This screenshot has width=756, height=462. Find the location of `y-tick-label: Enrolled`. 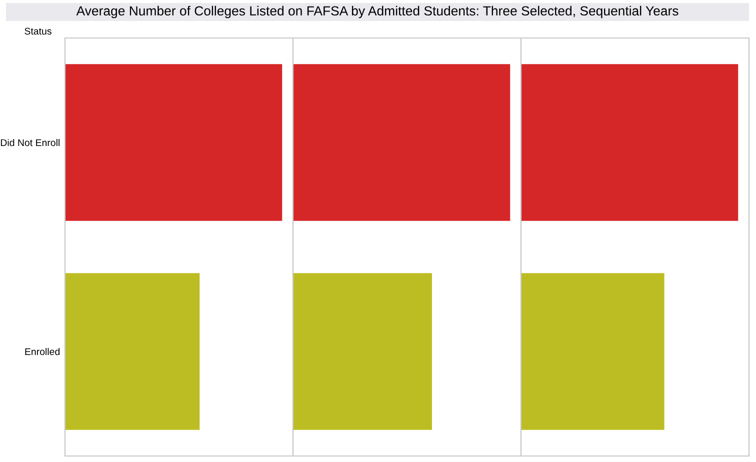

y-tick-label: Enrolled is located at coordinates (42, 352).